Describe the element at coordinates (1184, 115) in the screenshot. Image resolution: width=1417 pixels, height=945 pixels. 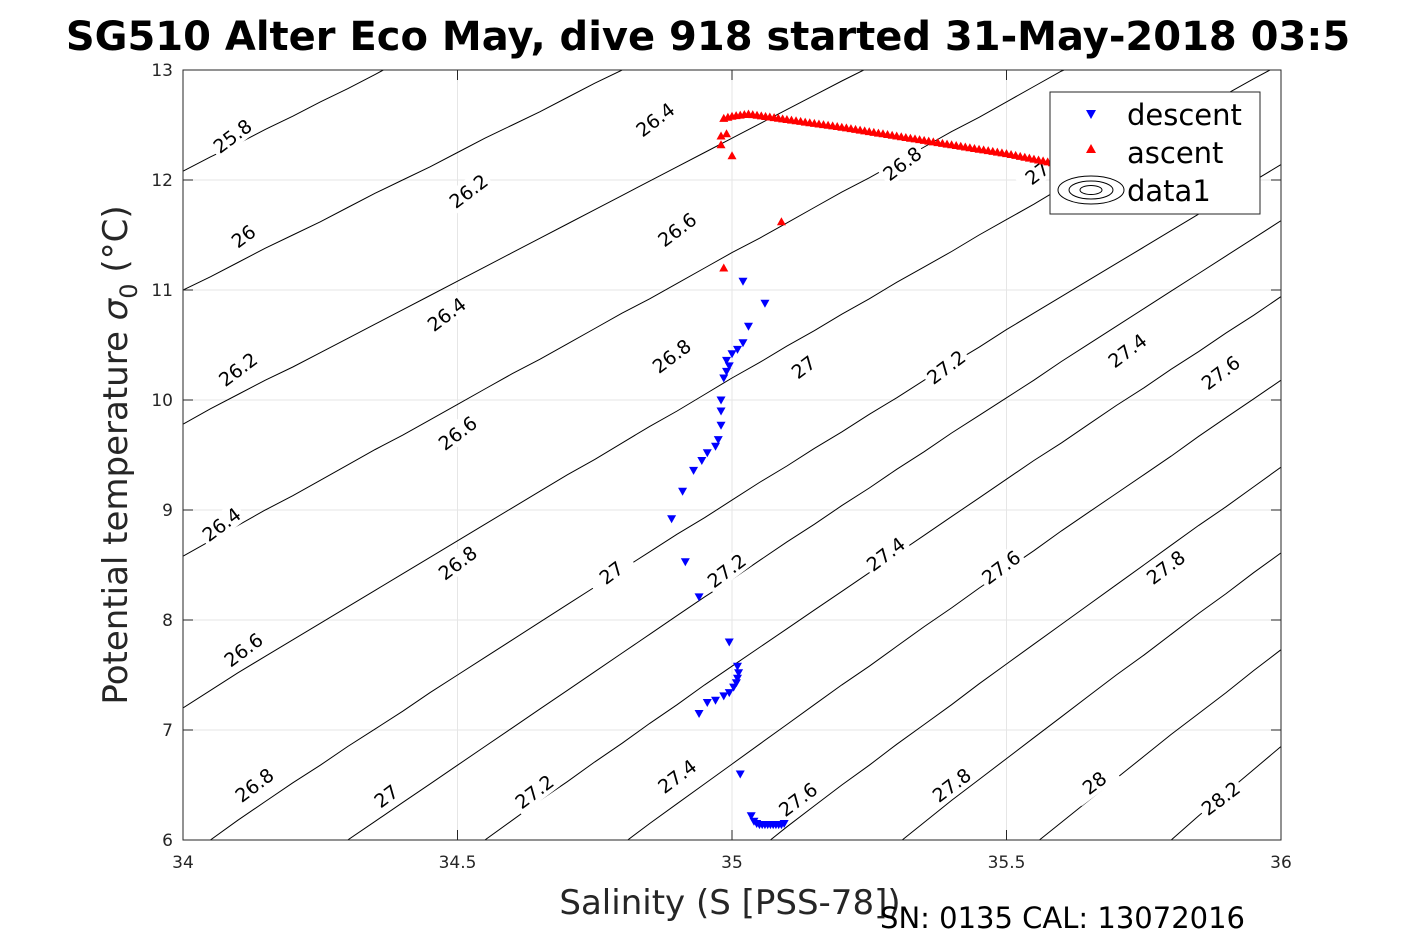
I see `legend-descent-label: descent` at that location.